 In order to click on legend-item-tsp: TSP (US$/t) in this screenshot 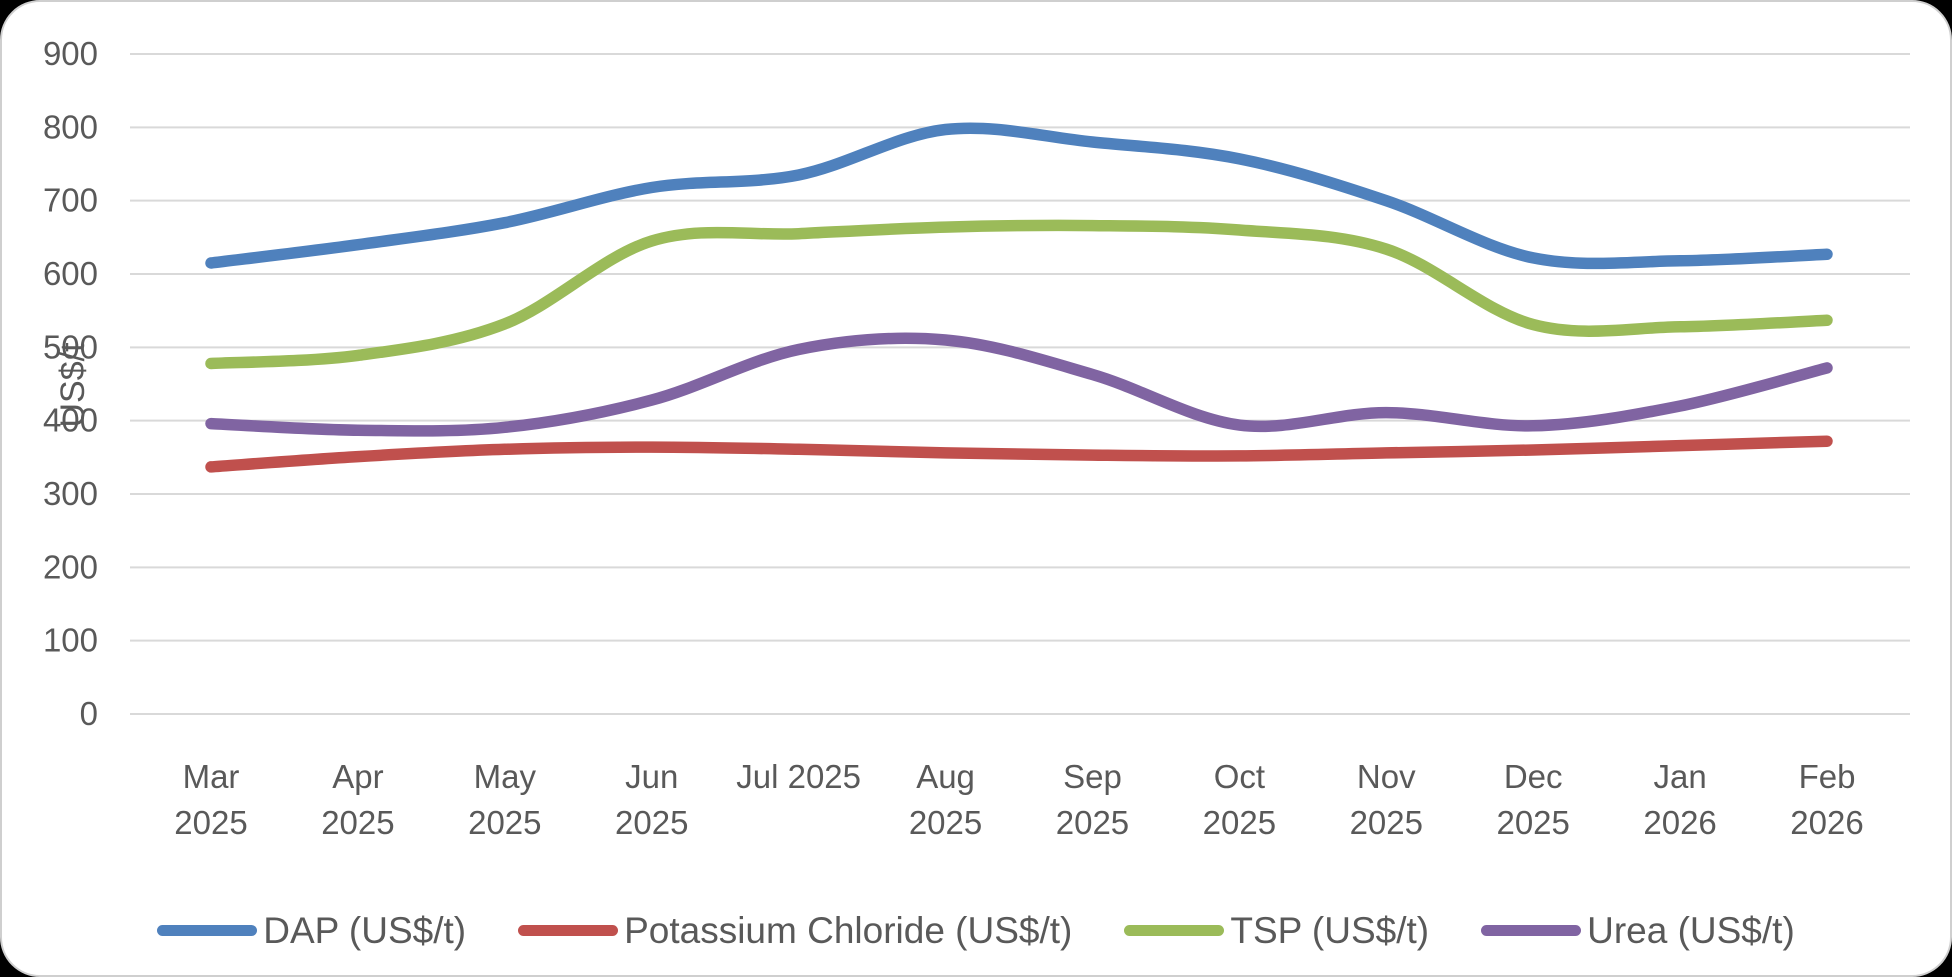, I will do `click(1276, 930)`.